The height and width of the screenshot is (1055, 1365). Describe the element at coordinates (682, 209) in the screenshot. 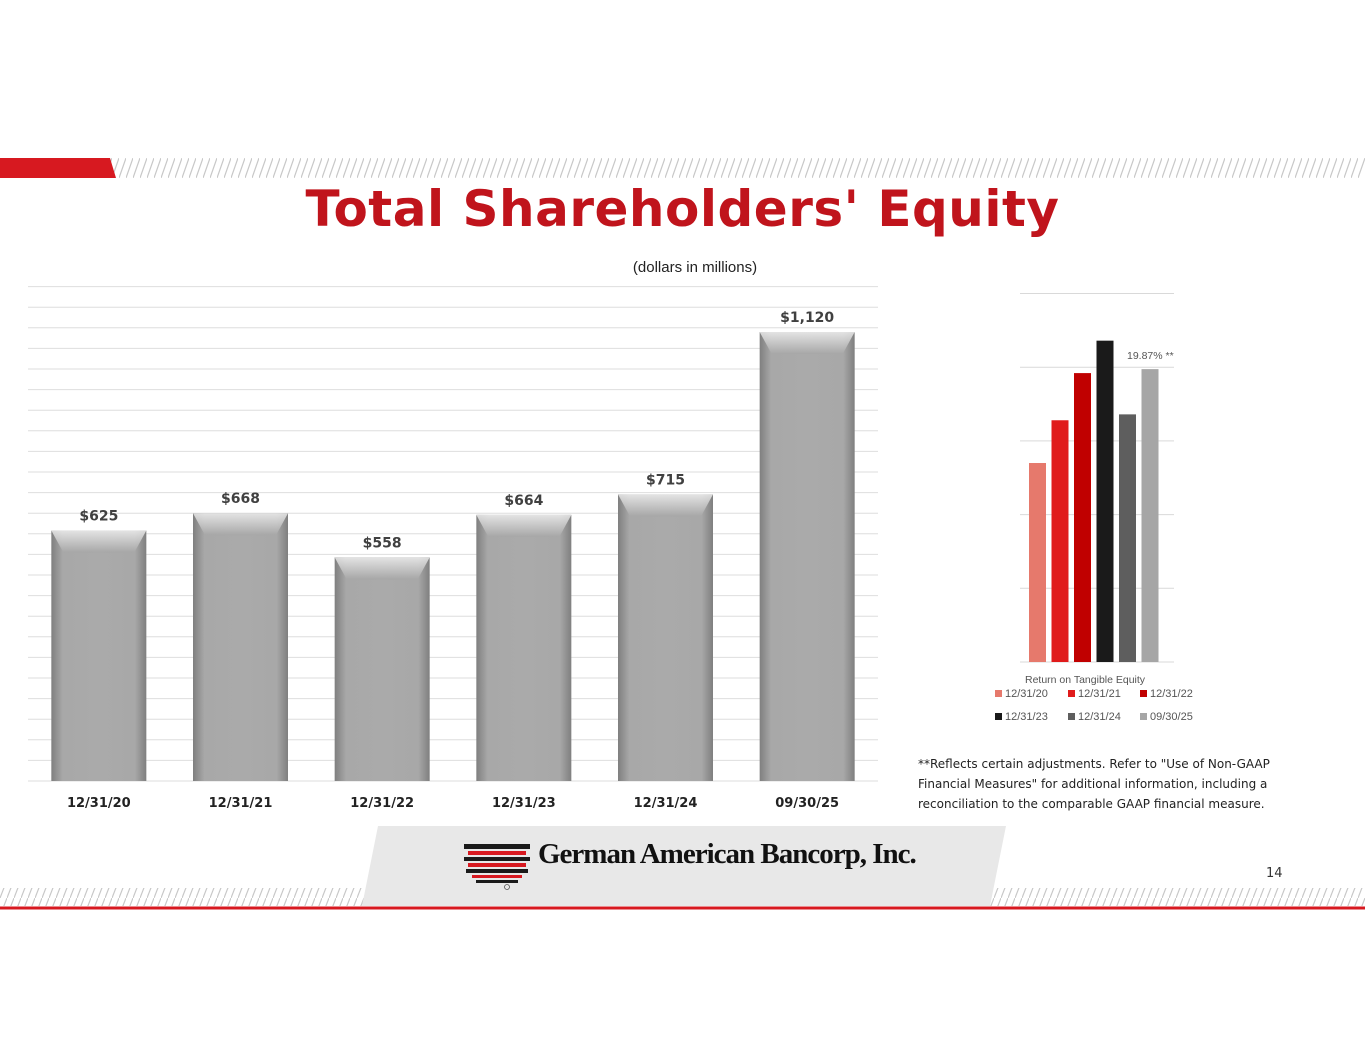

I see `slide-title: Total Shareholders' Equity` at that location.